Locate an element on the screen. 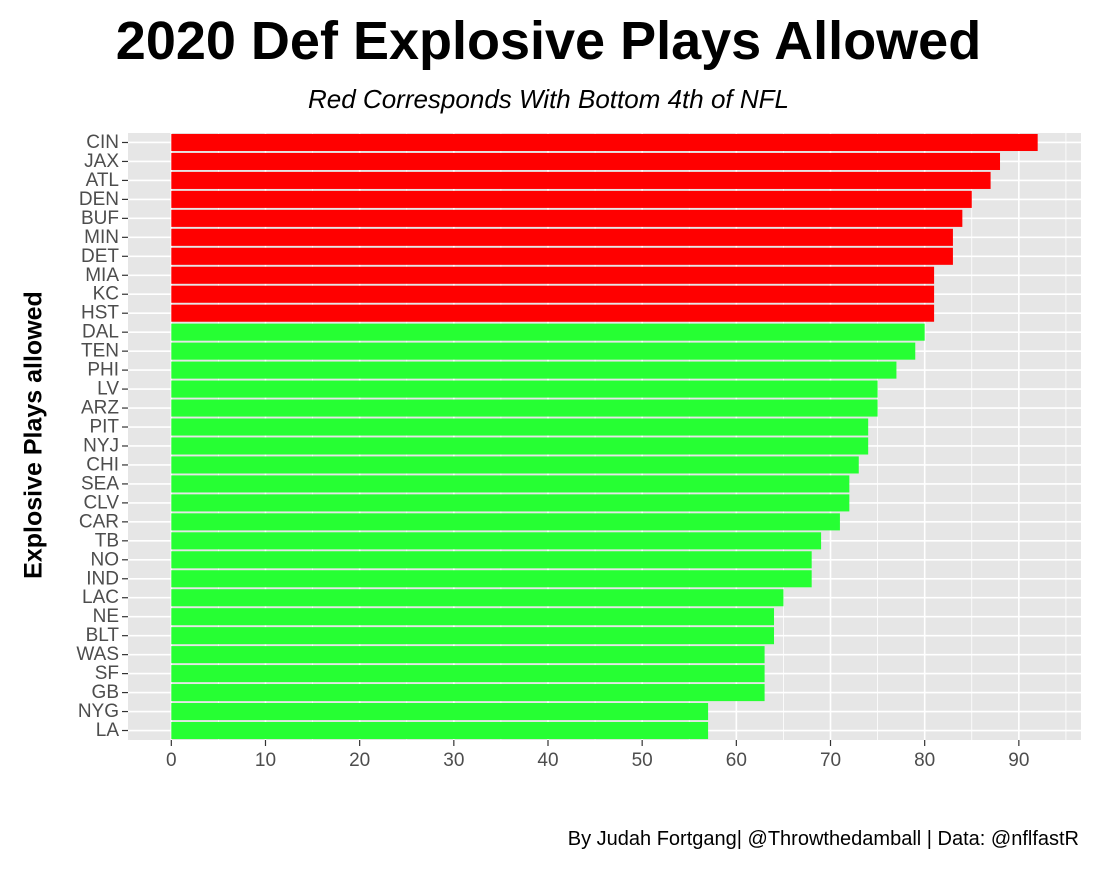 The image size is (1097, 871). y-tick-label: CHI is located at coordinates (102, 464).